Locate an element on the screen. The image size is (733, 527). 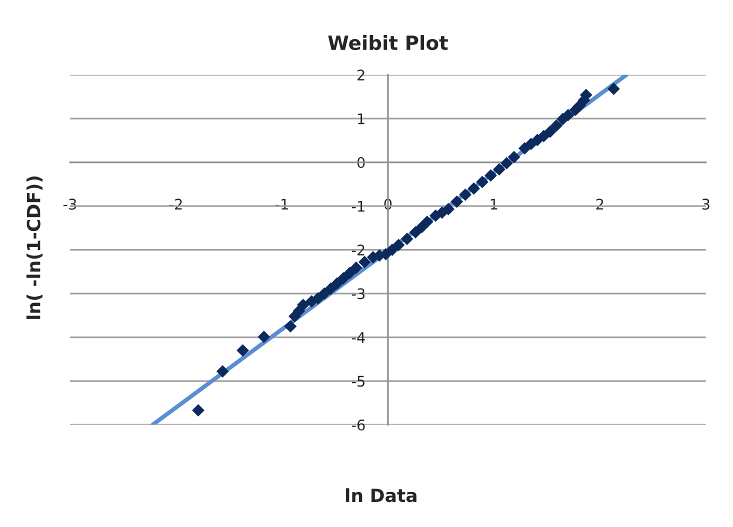
y-axis-title: ln( -ln(1-CDF)) is located at coordinates (34, 247).